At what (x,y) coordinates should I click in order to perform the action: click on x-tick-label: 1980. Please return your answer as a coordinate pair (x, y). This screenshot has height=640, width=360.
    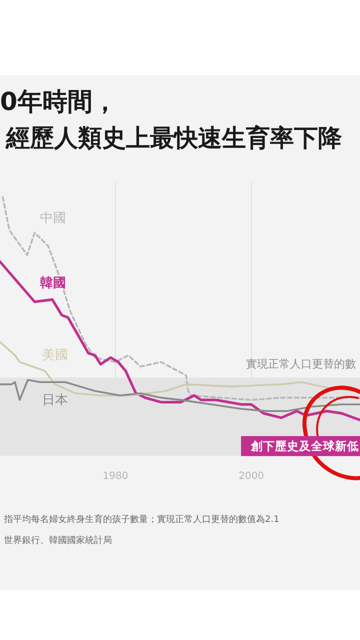
    Looking at the image, I should click on (115, 476).